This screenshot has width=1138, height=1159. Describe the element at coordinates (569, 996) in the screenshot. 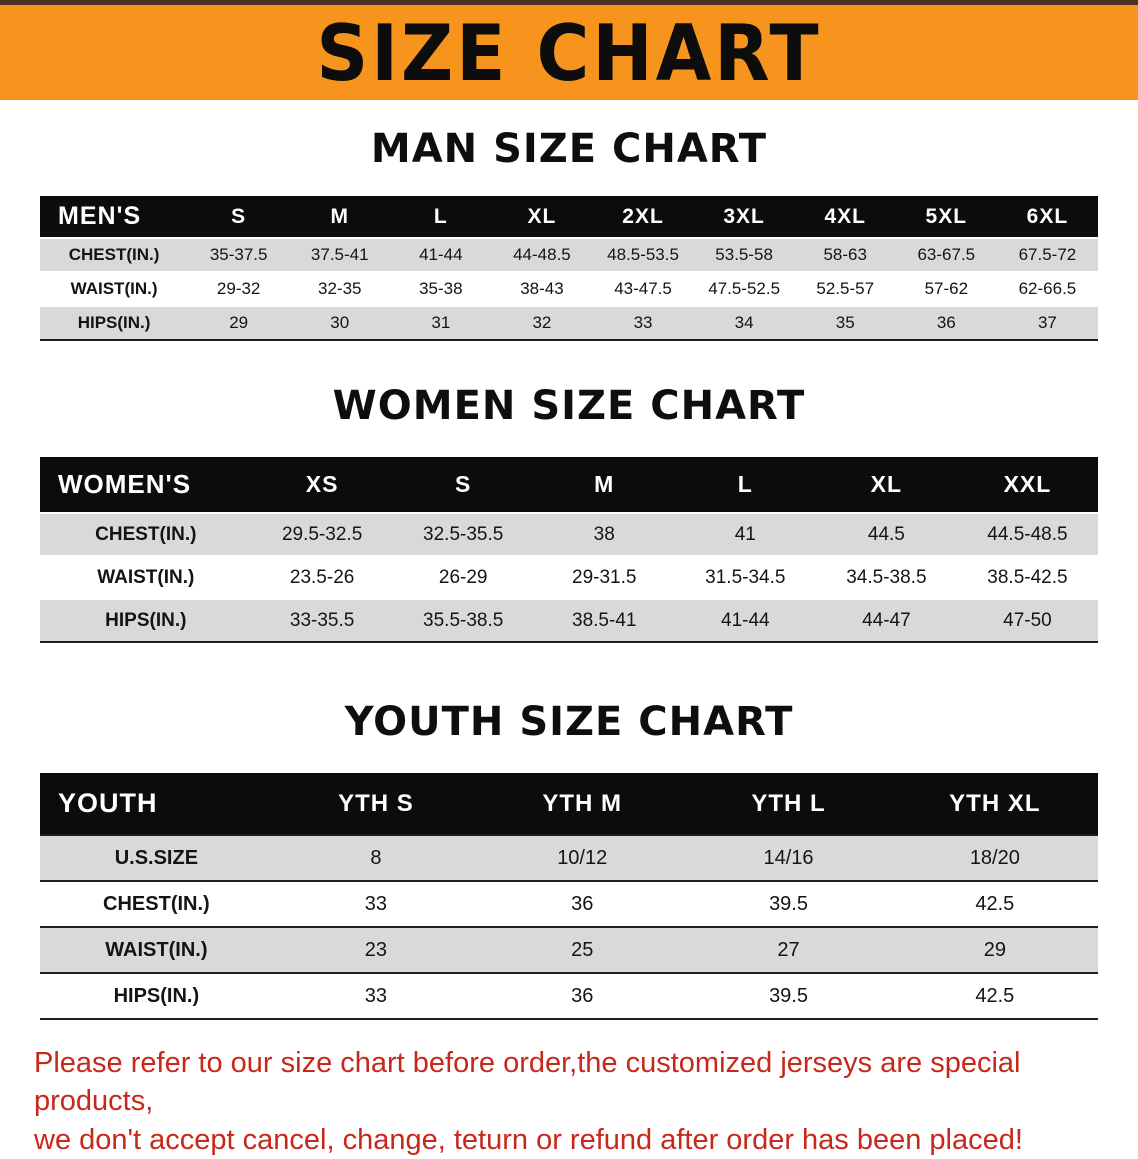

I see `table-row: HIPS(IN.) 33 36 39.5 42.5` at that location.